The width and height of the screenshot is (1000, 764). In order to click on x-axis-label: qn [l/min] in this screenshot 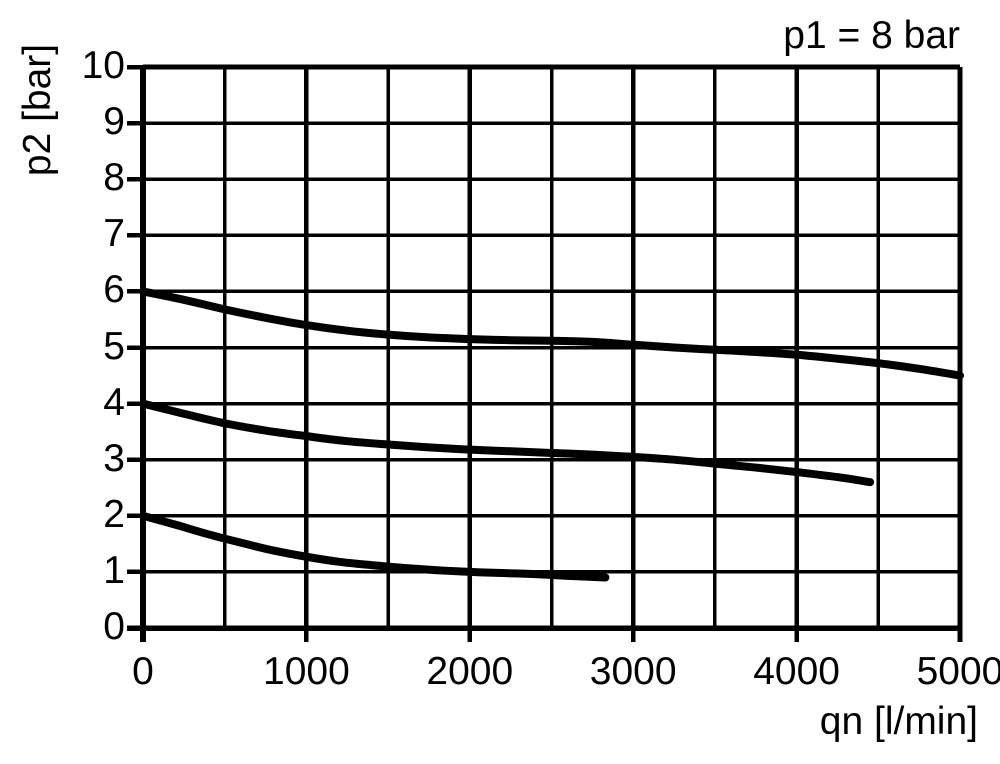, I will do `click(898, 721)`.